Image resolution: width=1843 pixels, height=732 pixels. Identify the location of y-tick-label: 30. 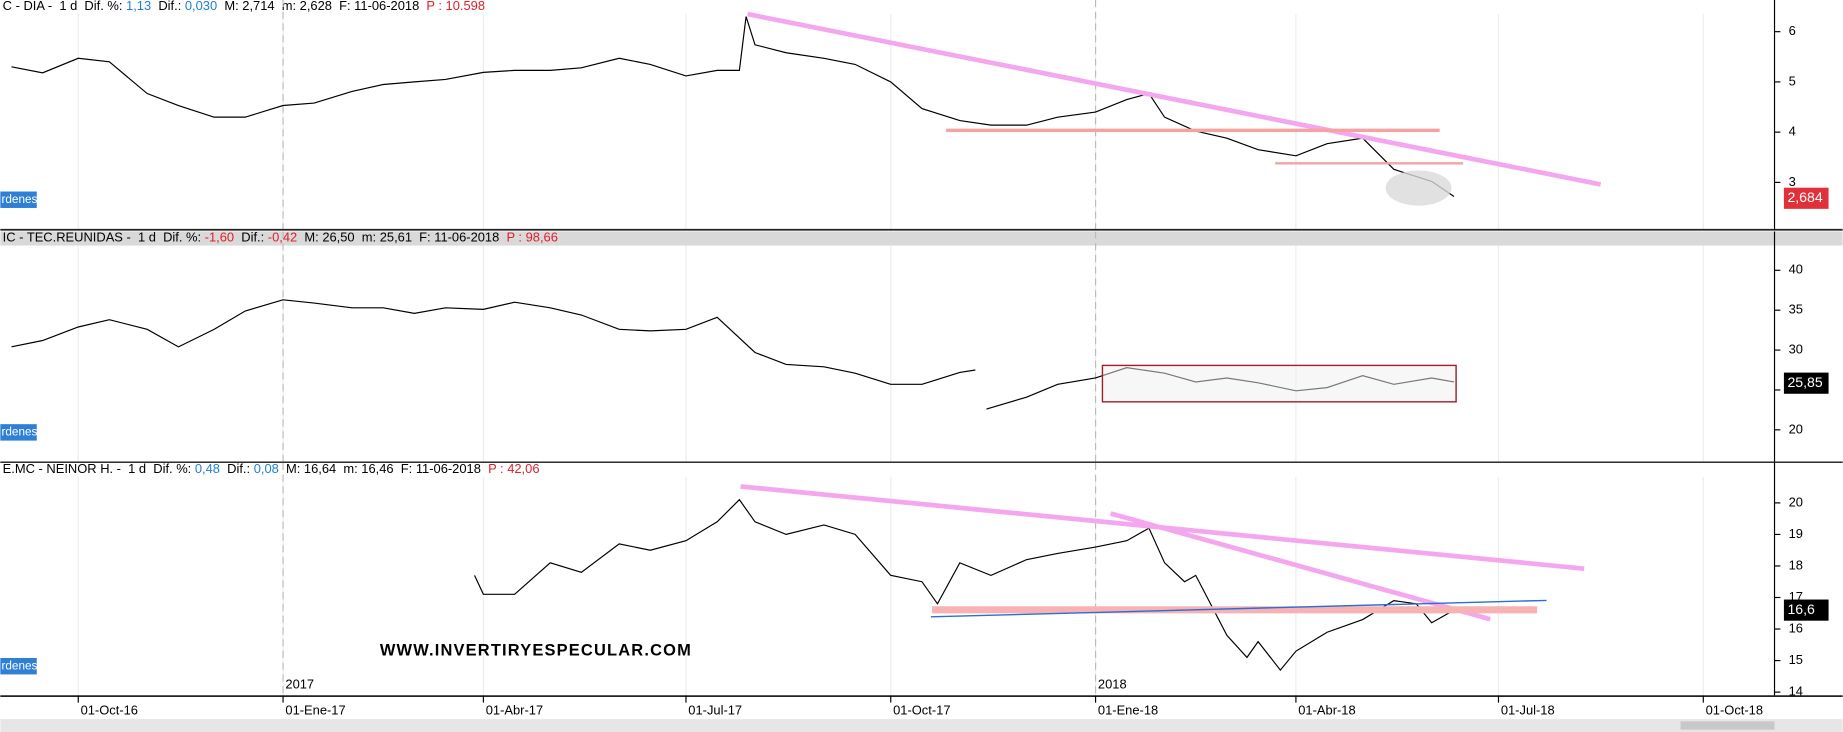
(1796, 348).